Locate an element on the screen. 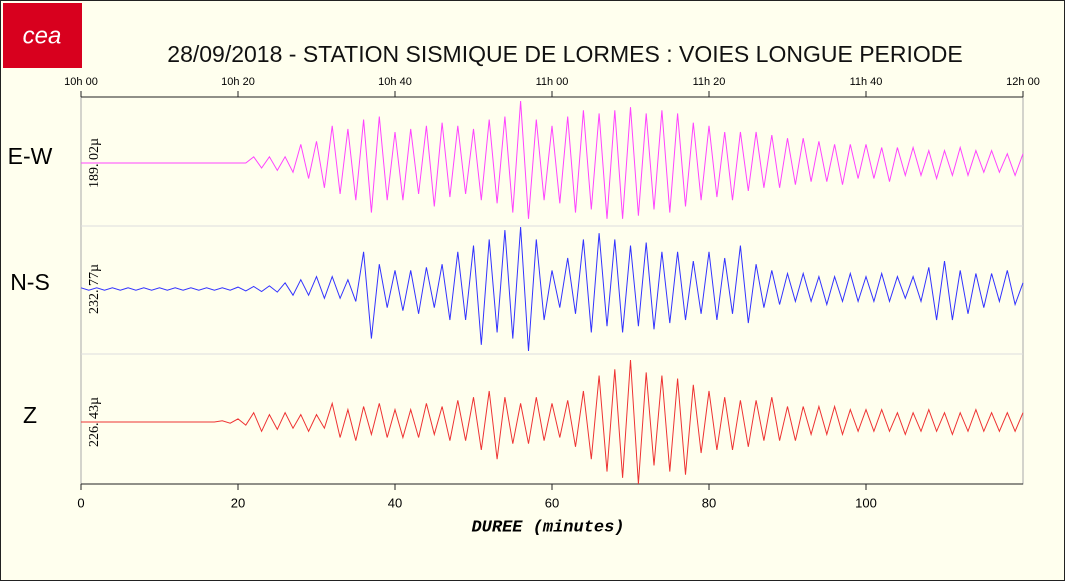 This screenshot has width=1065, height=581. x-tick-label: 60 is located at coordinates (552, 502).